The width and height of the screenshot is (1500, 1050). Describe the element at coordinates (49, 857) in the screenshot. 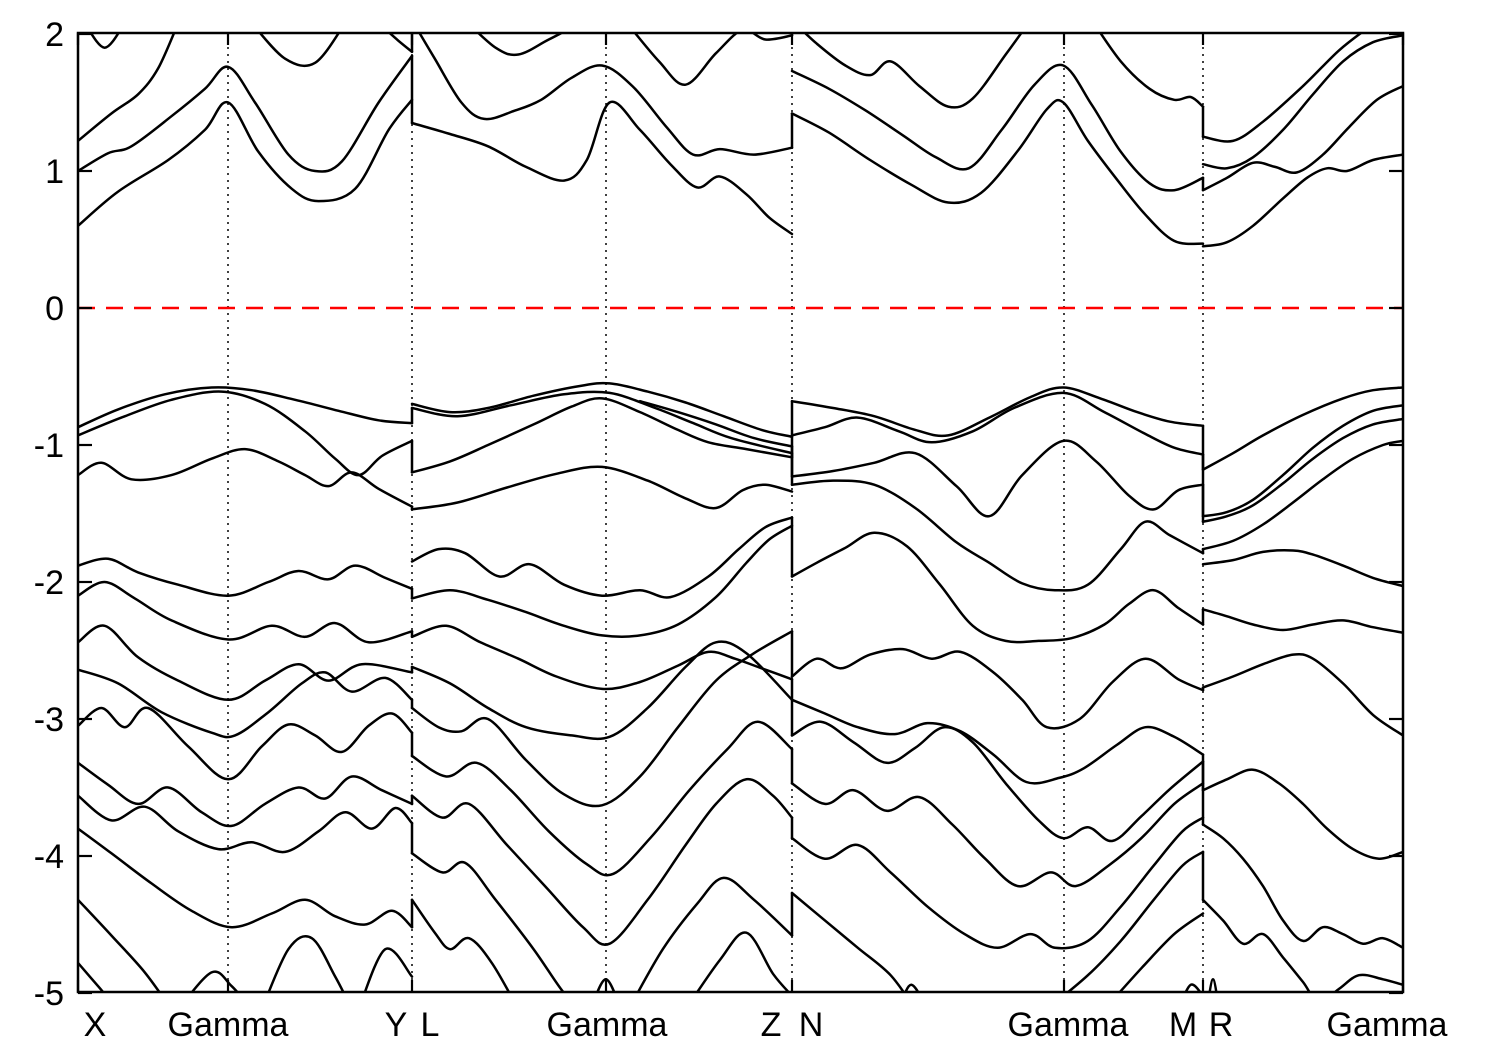

I see `y-tick-label: -4` at that location.